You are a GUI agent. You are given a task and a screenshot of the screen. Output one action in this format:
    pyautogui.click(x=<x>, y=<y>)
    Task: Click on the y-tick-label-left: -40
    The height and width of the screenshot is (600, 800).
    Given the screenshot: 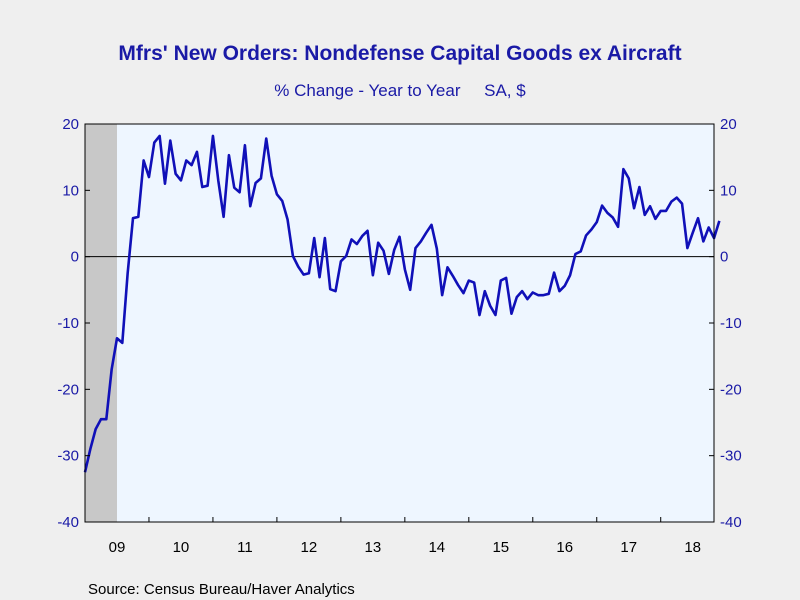 What is the action you would take?
    pyautogui.click(x=68, y=522)
    